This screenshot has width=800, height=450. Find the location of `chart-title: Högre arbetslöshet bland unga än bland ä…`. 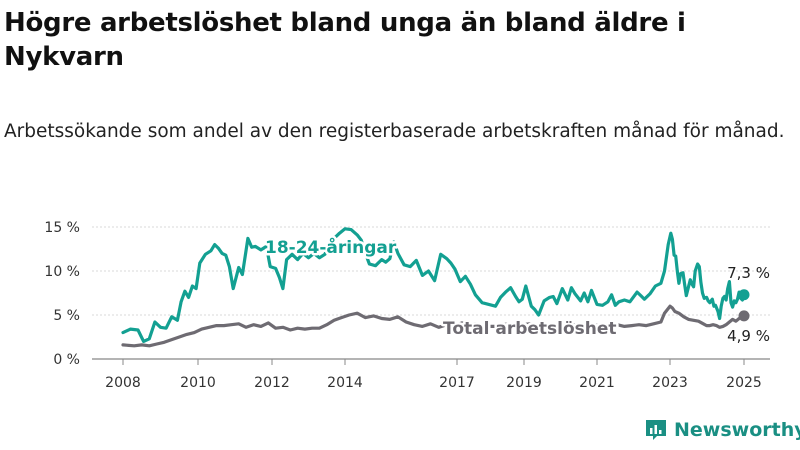

chart-title: Högre arbetslöshet bland unga än bland ä… is located at coordinates (345, 40).